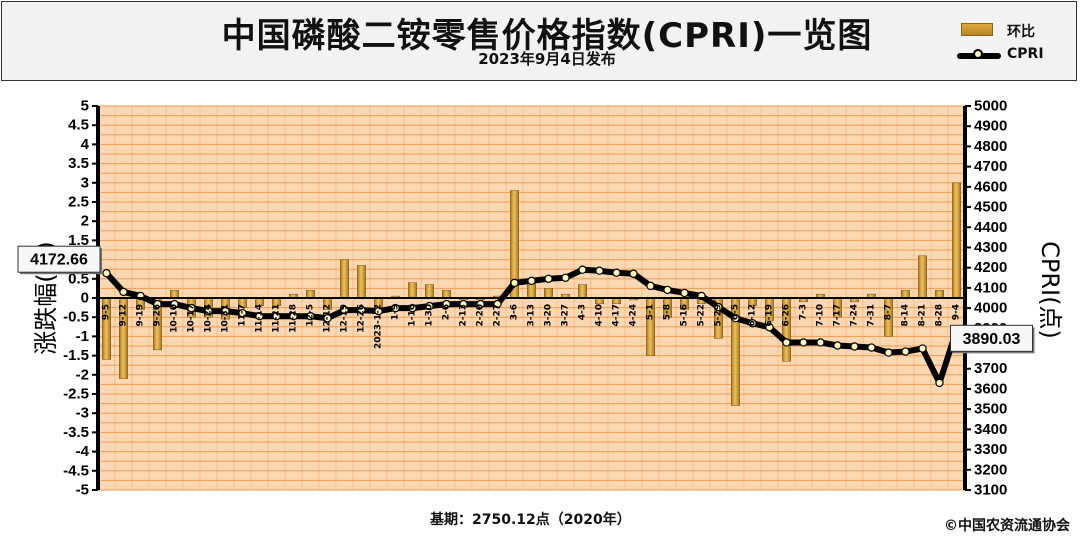  I want to click on x-tick-label: 6-26, so click(787, 315).